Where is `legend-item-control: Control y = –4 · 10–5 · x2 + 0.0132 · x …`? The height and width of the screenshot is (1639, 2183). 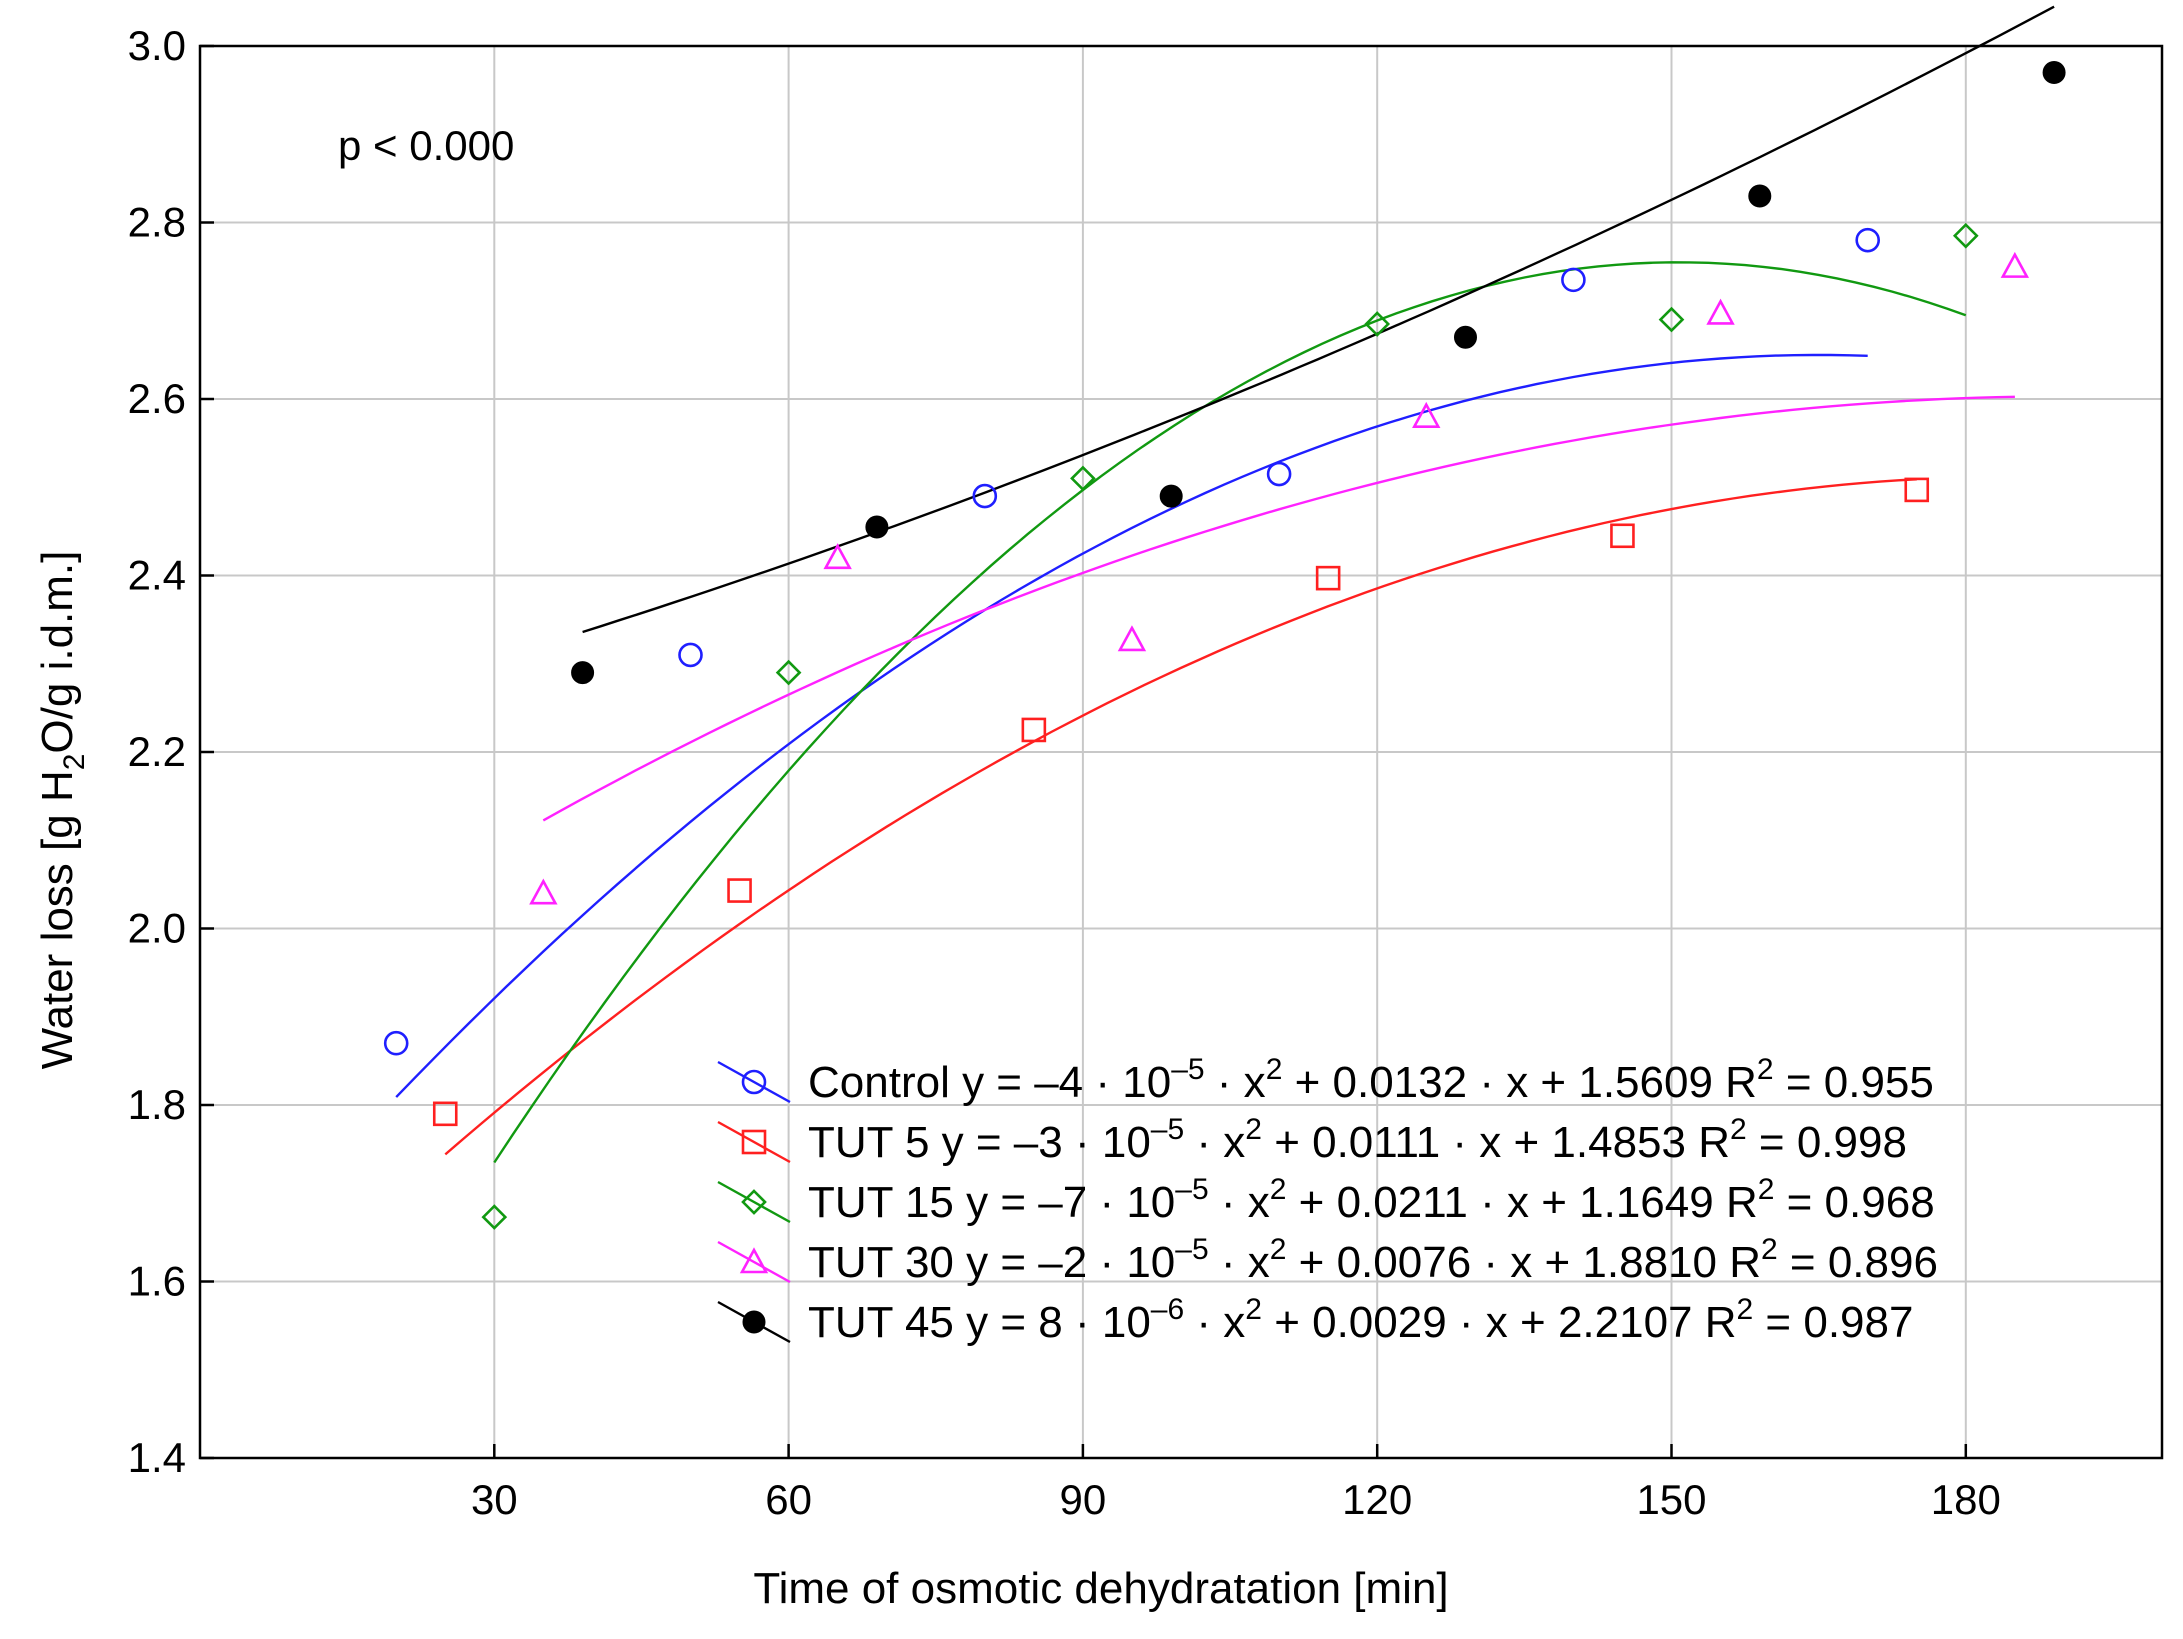 legend-item-control: Control y = –4 · 10–5 · x2 + 0.0132 · x … is located at coordinates (1325, 1080).